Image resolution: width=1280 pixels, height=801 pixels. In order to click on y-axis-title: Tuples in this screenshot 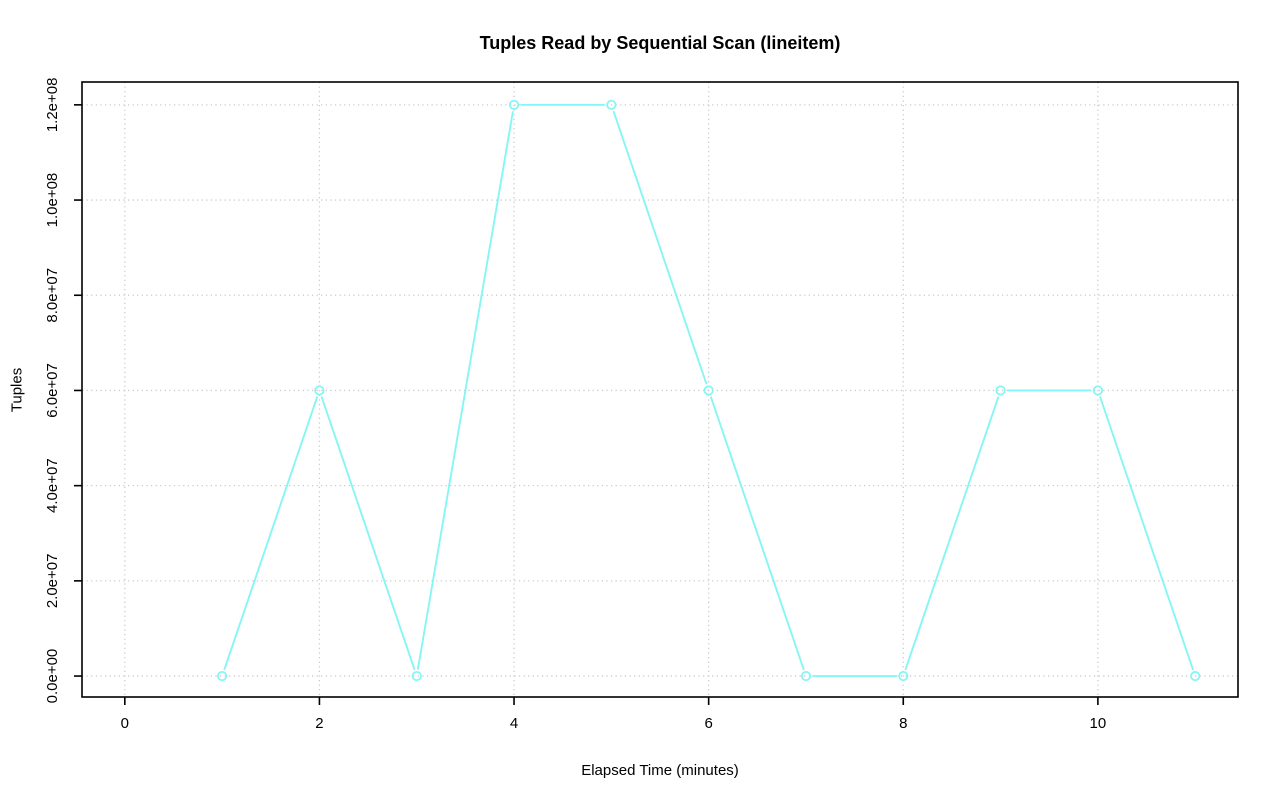, I will do `click(17, 390)`.